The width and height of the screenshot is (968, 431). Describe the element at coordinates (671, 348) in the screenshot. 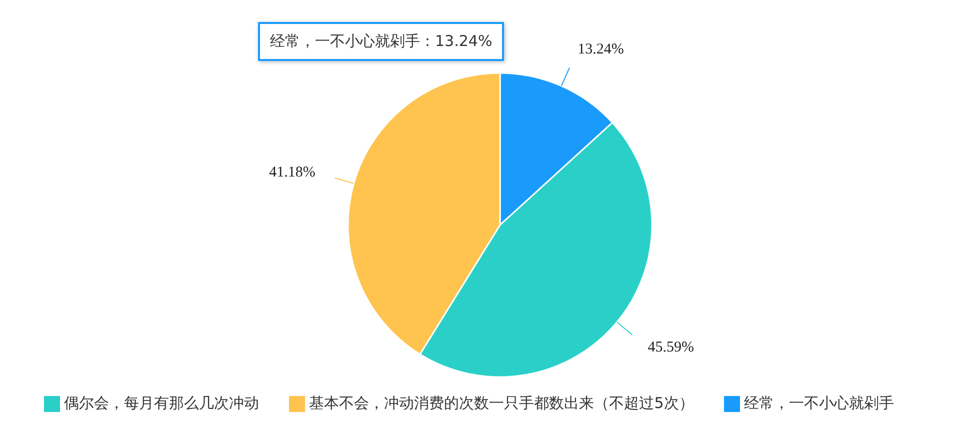

I see `data-label: 45.59%` at that location.